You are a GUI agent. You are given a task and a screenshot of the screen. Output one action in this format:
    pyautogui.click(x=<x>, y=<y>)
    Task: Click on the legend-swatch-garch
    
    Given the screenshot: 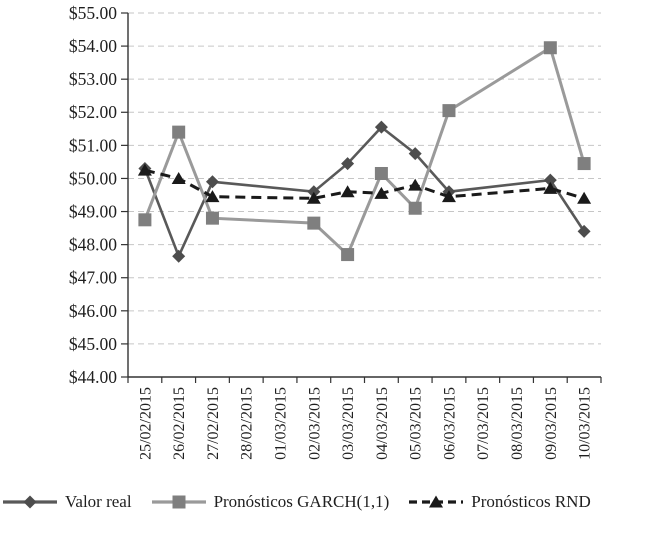 What is the action you would take?
    pyautogui.click(x=179, y=502)
    